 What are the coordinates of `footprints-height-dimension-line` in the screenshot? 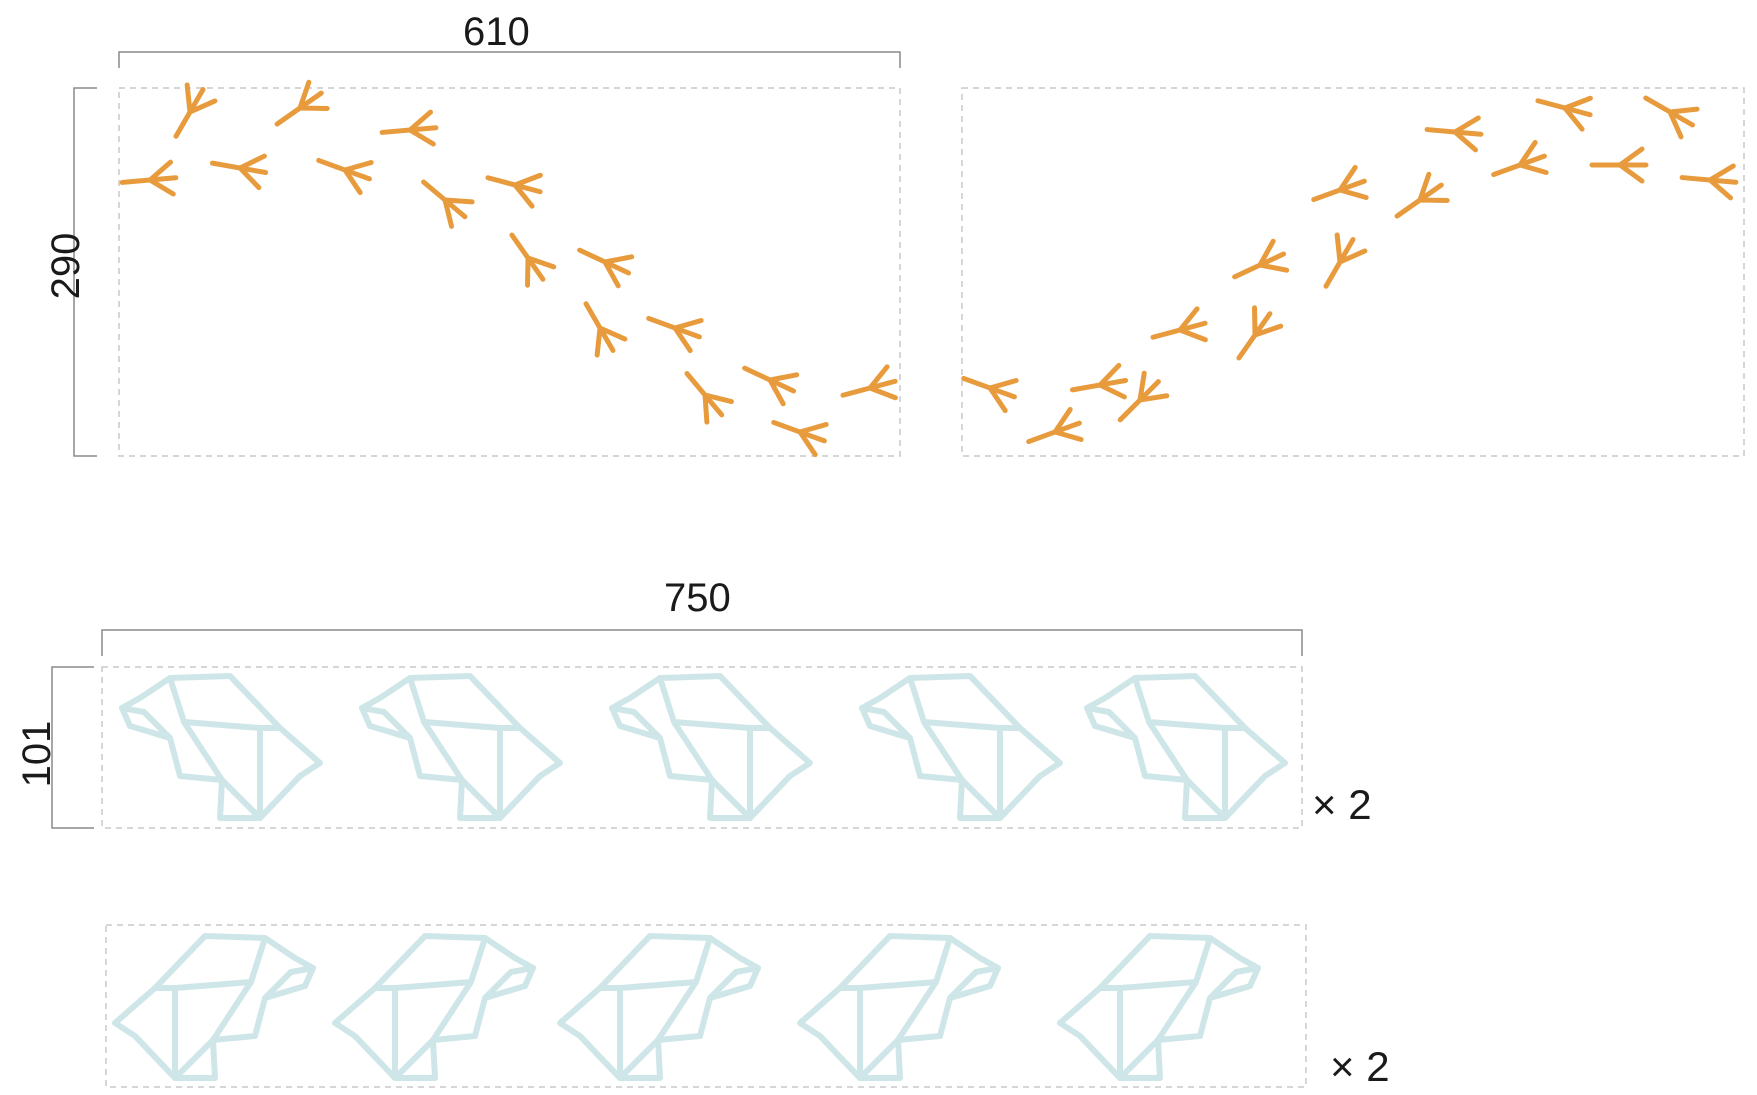 It's located at (85, 272).